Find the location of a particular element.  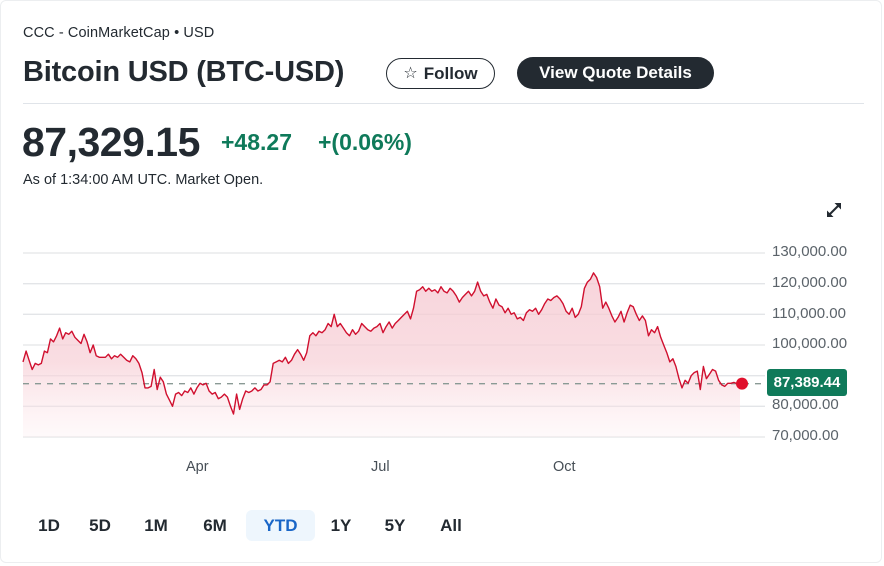

y-axis-label: 120,000.00 is located at coordinates (810, 282).